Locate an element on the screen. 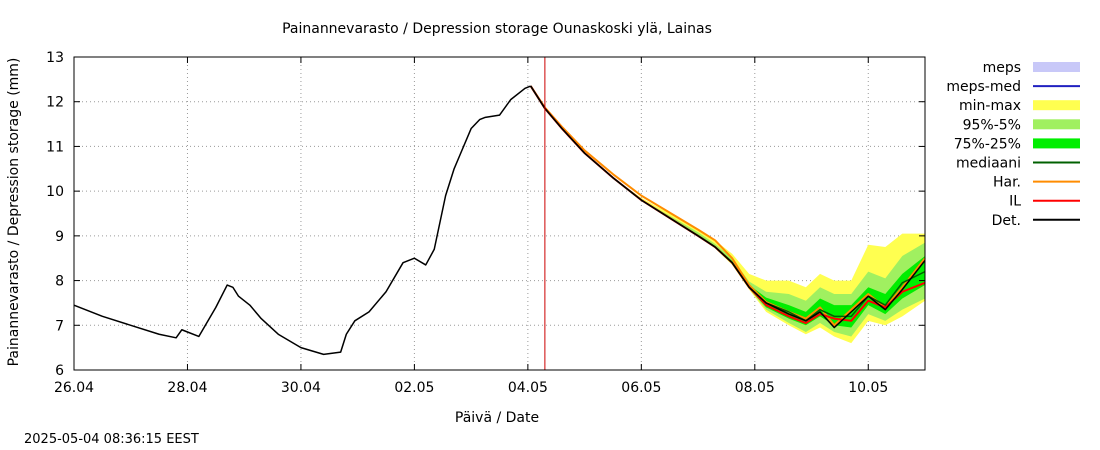  x-tick-label: 04.05 is located at coordinates (528, 388).